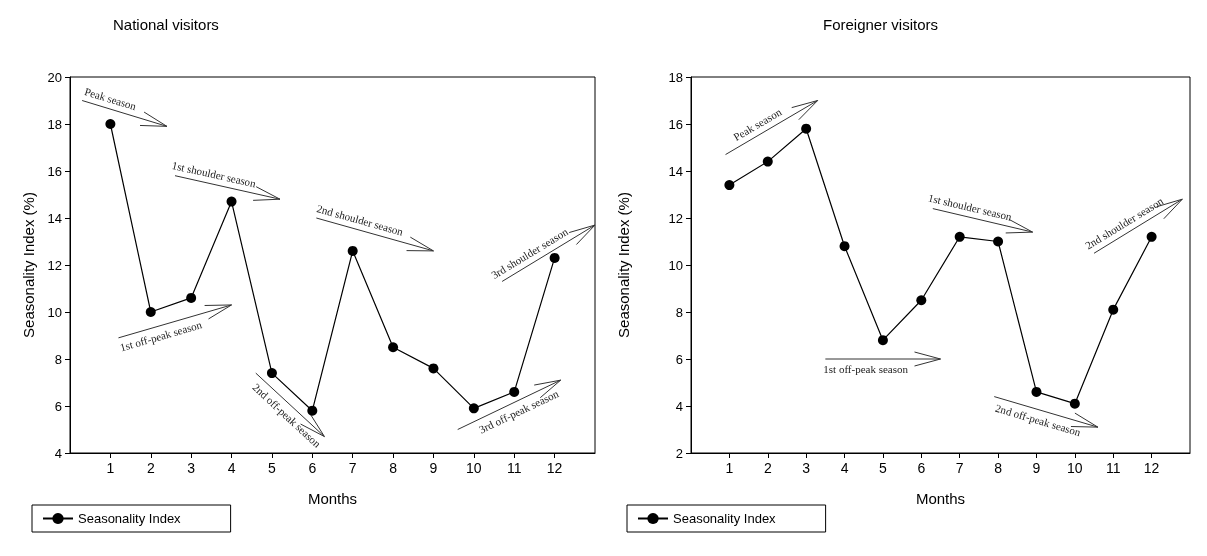 This screenshot has width=1207, height=556. What do you see at coordinates (679, 453) in the screenshot?
I see `y-tick-label: 2` at bounding box center [679, 453].